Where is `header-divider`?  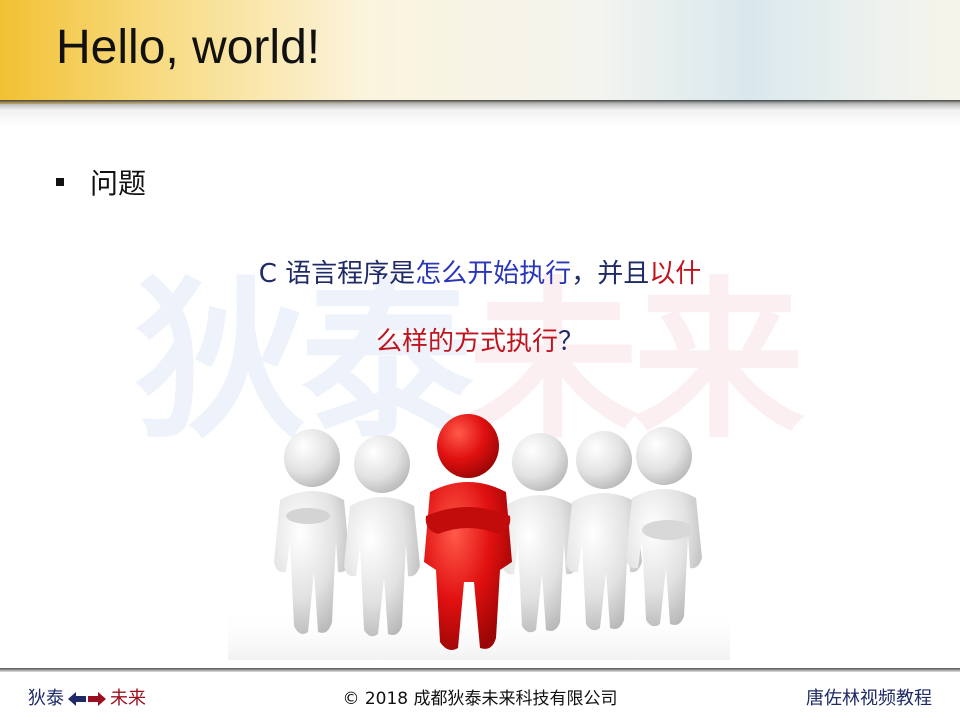
header-divider is located at coordinates (480, 113).